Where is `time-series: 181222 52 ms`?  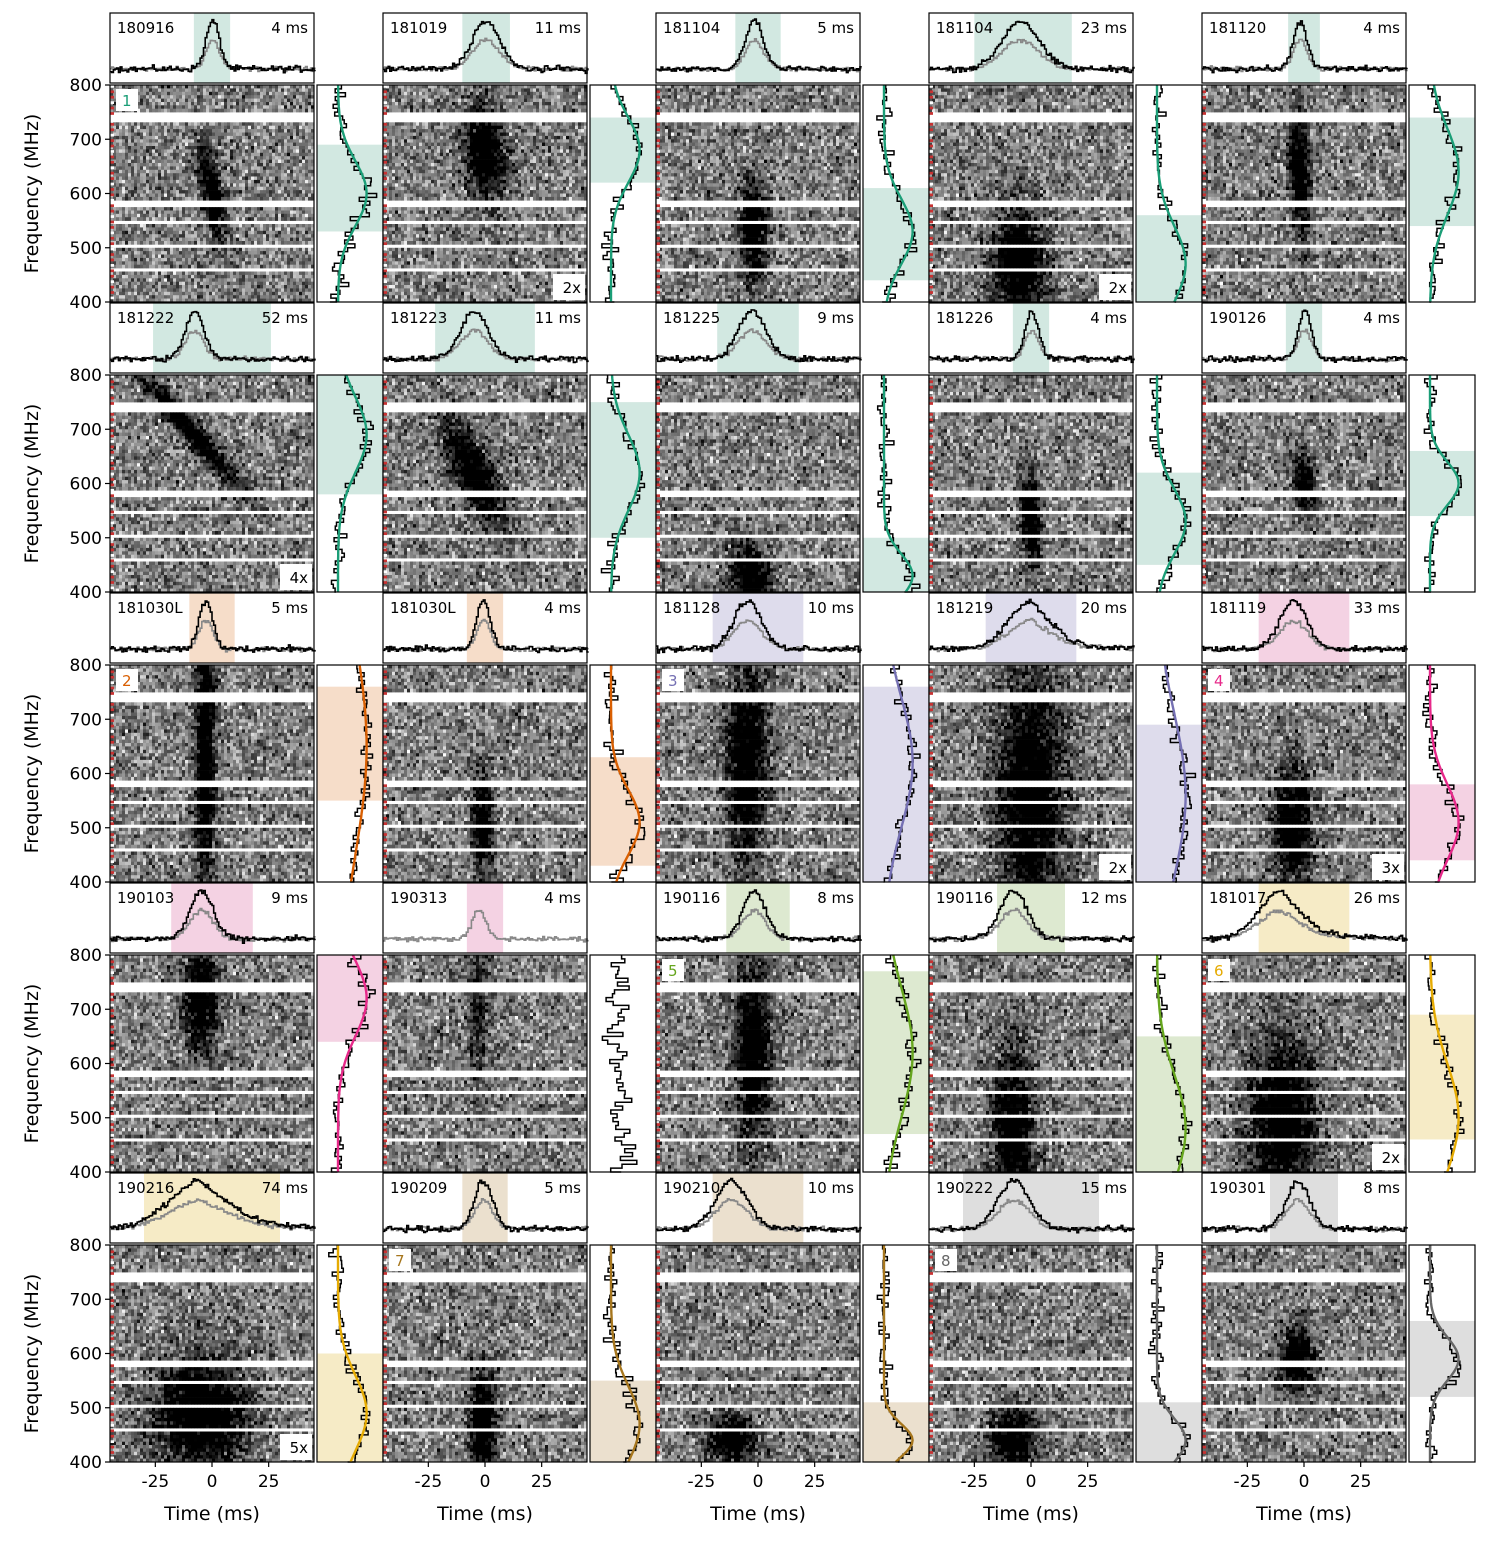
time-series: 181222 52 ms is located at coordinates (213, 338).